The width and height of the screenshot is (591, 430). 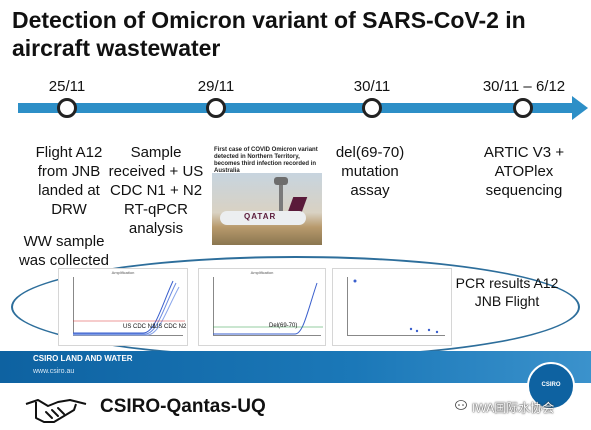 I want to click on handshake-icon, so click(x=56, y=411).